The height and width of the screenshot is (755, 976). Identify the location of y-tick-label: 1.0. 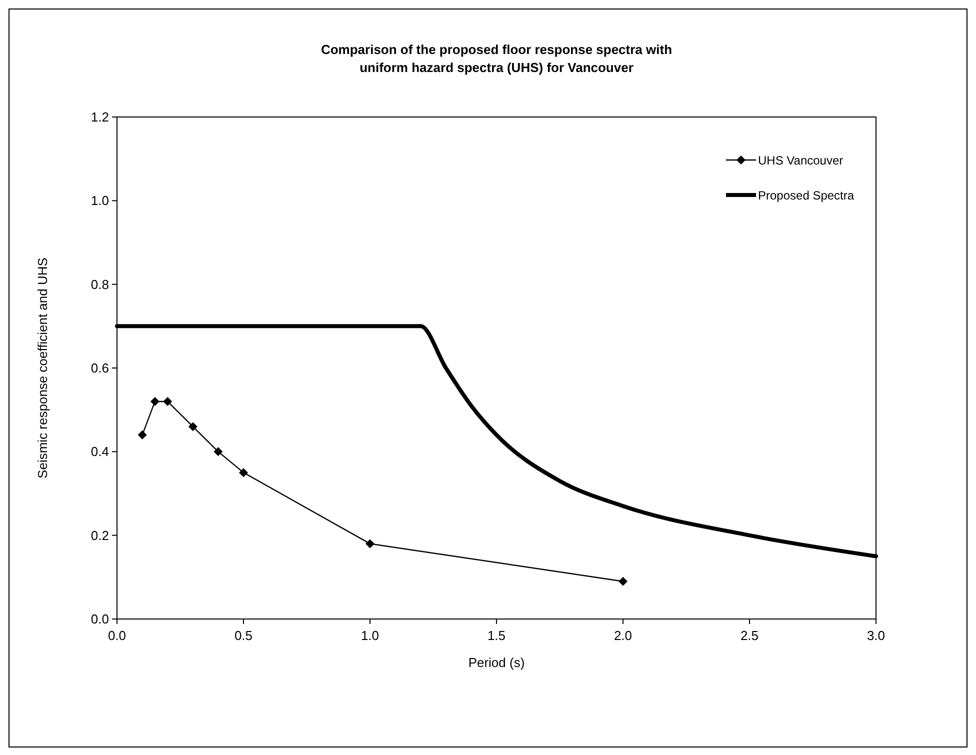
(99, 200).